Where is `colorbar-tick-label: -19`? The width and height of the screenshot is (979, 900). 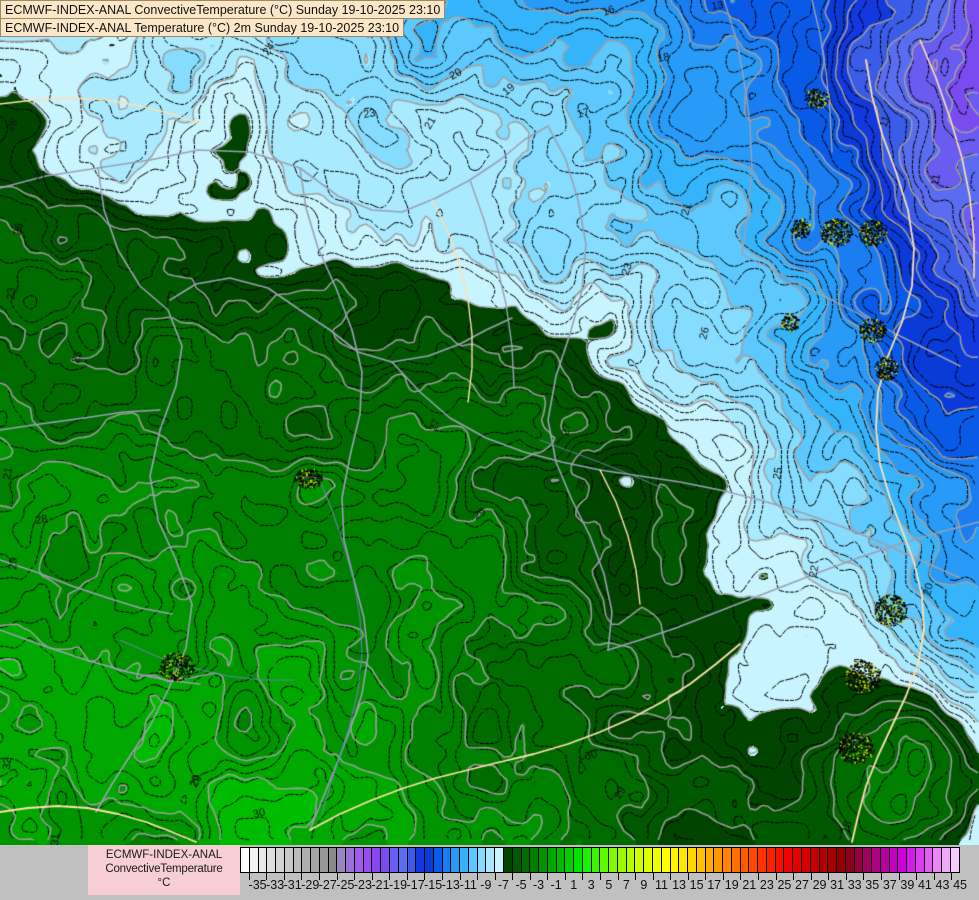 colorbar-tick-label: -19 is located at coordinates (398, 885).